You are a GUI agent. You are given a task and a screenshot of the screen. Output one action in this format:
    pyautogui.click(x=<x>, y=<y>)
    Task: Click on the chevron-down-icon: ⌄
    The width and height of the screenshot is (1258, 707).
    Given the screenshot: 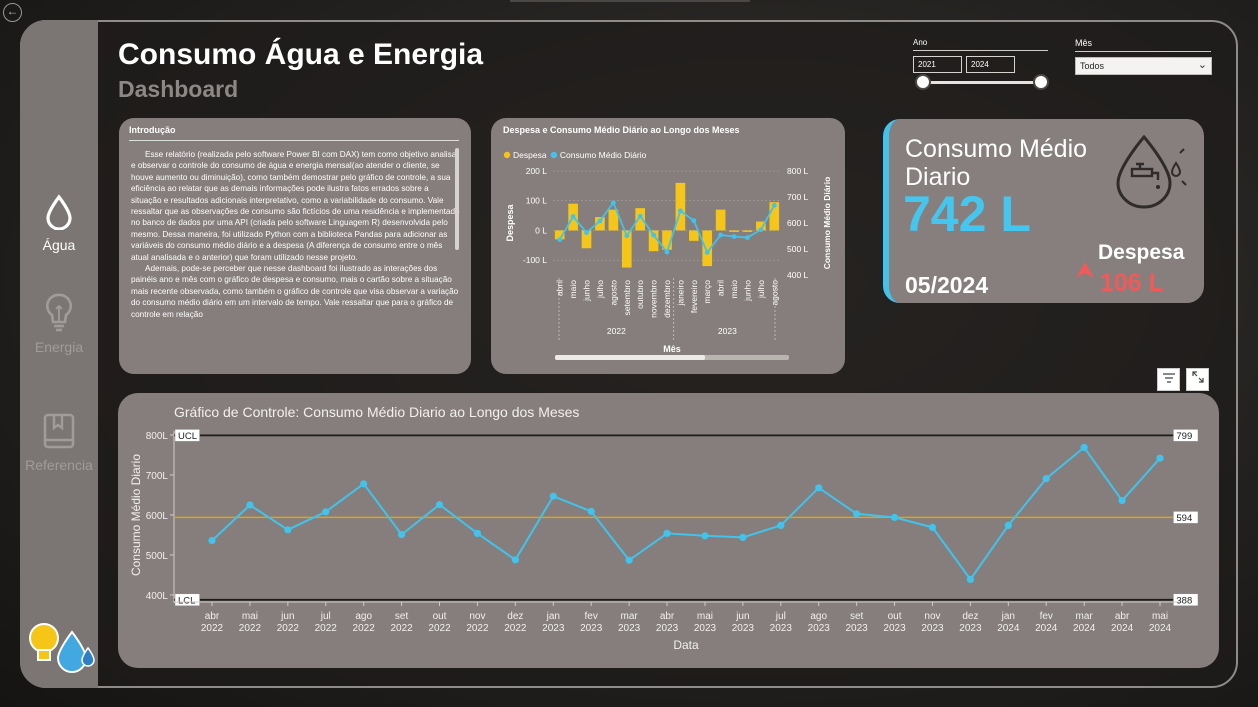 What is the action you would take?
    pyautogui.click(x=1202, y=65)
    